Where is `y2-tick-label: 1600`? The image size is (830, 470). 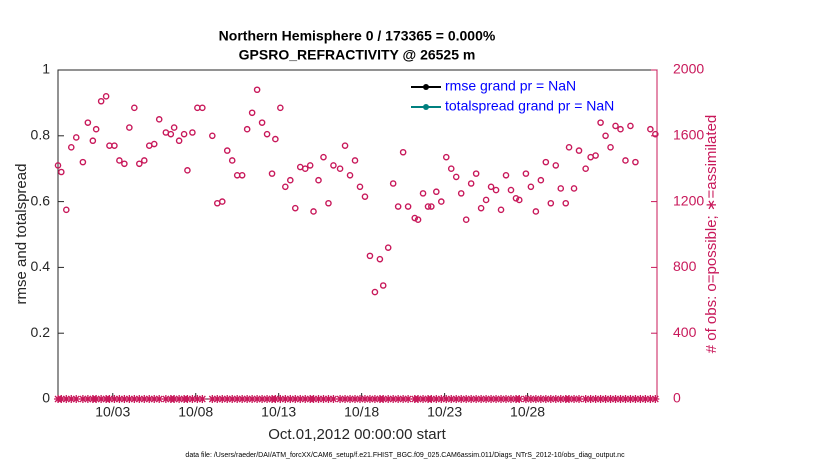 y2-tick-label: 1600 is located at coordinates (688, 135).